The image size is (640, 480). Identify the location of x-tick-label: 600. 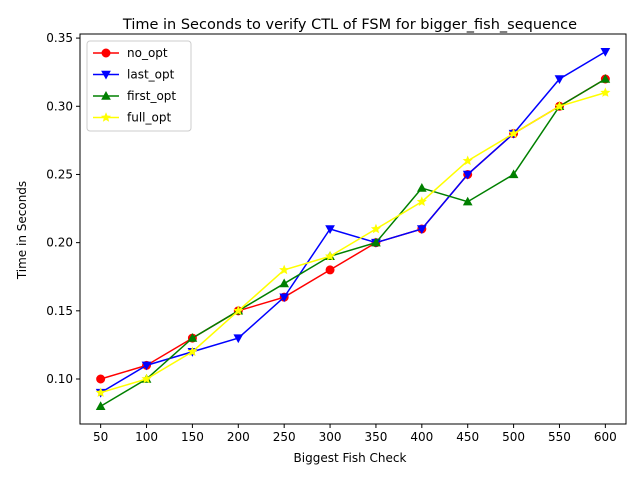
(605, 437).